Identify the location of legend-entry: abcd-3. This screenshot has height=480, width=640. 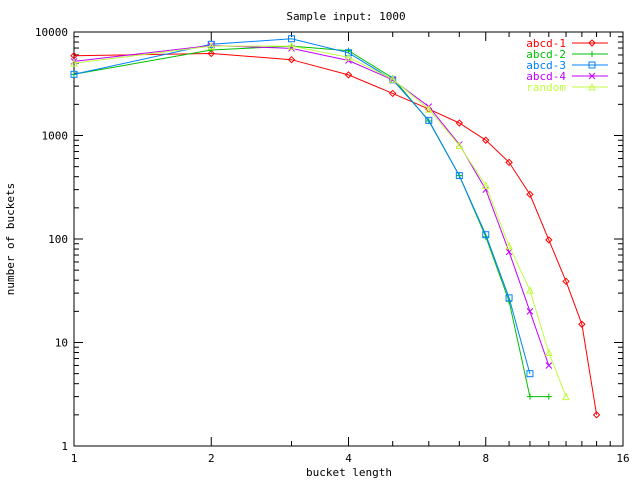
(567, 65).